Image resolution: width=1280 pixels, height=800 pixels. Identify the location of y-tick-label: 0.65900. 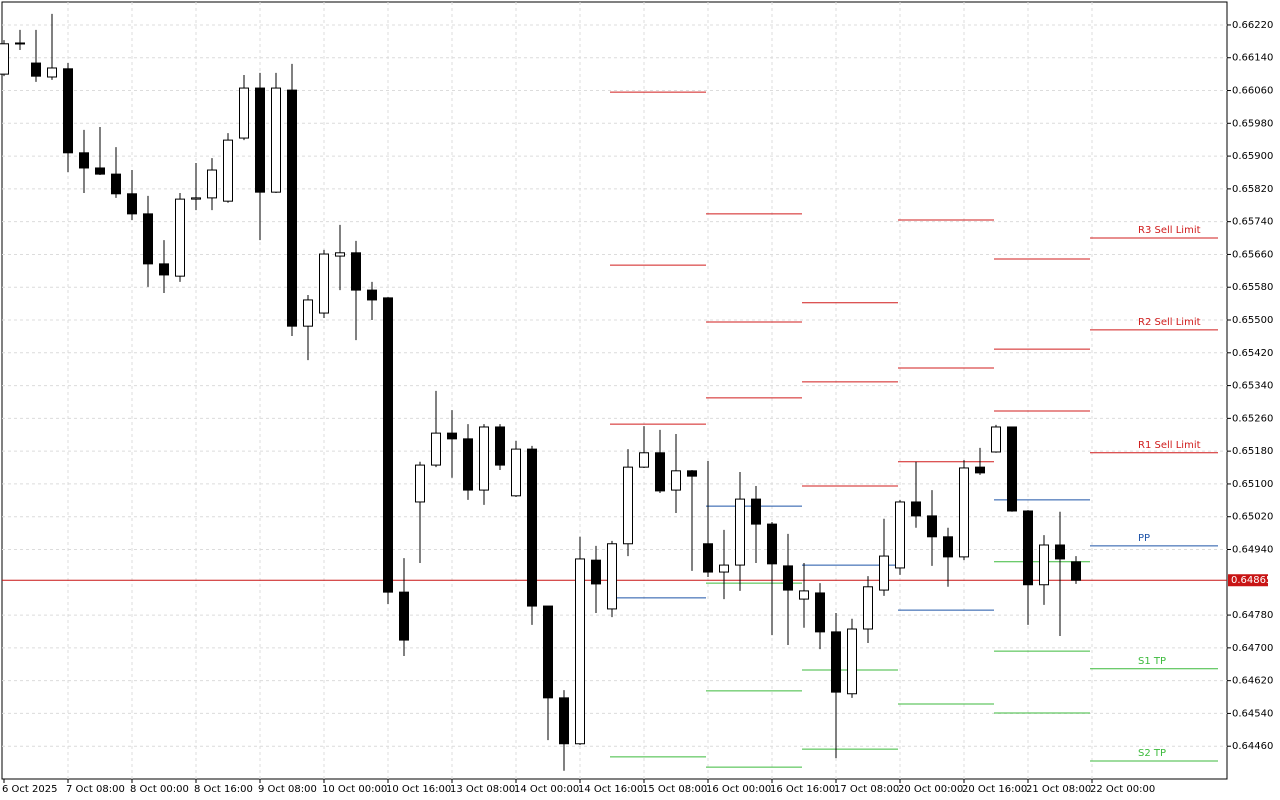
(1252, 156).